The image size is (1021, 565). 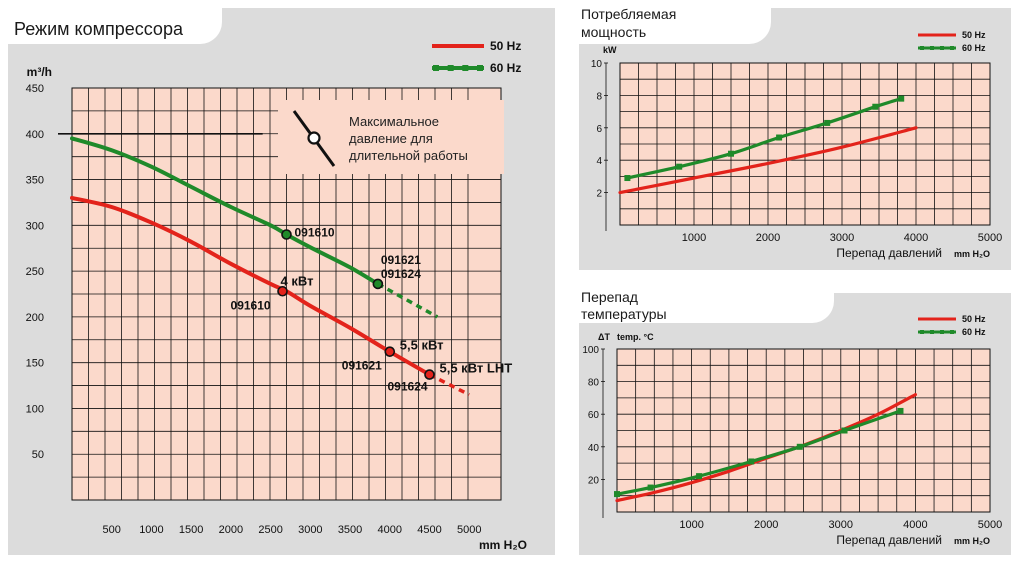 What do you see at coordinates (505, 68) in the screenshot?
I see `main-legend-60hz-label: 60 Hz` at bounding box center [505, 68].